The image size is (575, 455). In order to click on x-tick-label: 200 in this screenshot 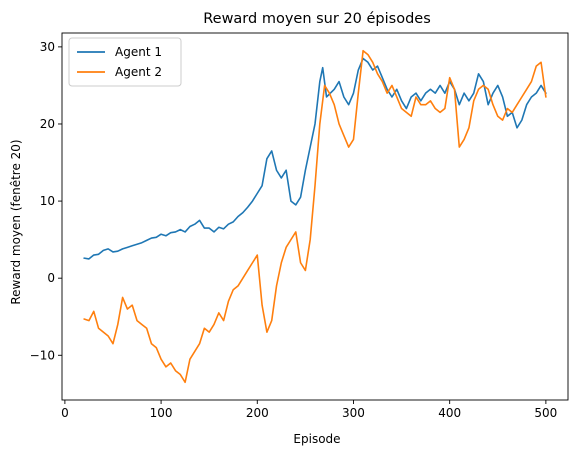, I will do `click(257, 413)`.